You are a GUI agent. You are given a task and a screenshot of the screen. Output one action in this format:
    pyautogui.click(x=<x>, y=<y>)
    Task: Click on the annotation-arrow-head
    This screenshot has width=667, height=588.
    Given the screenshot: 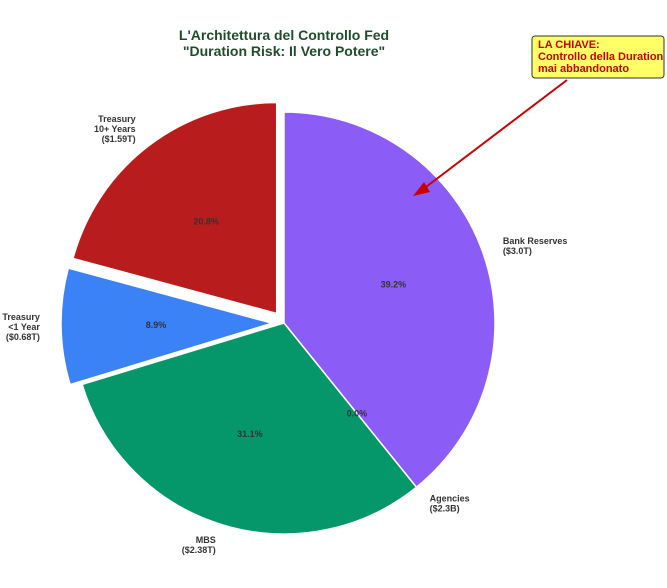 What is the action you would take?
    pyautogui.click(x=421, y=189)
    